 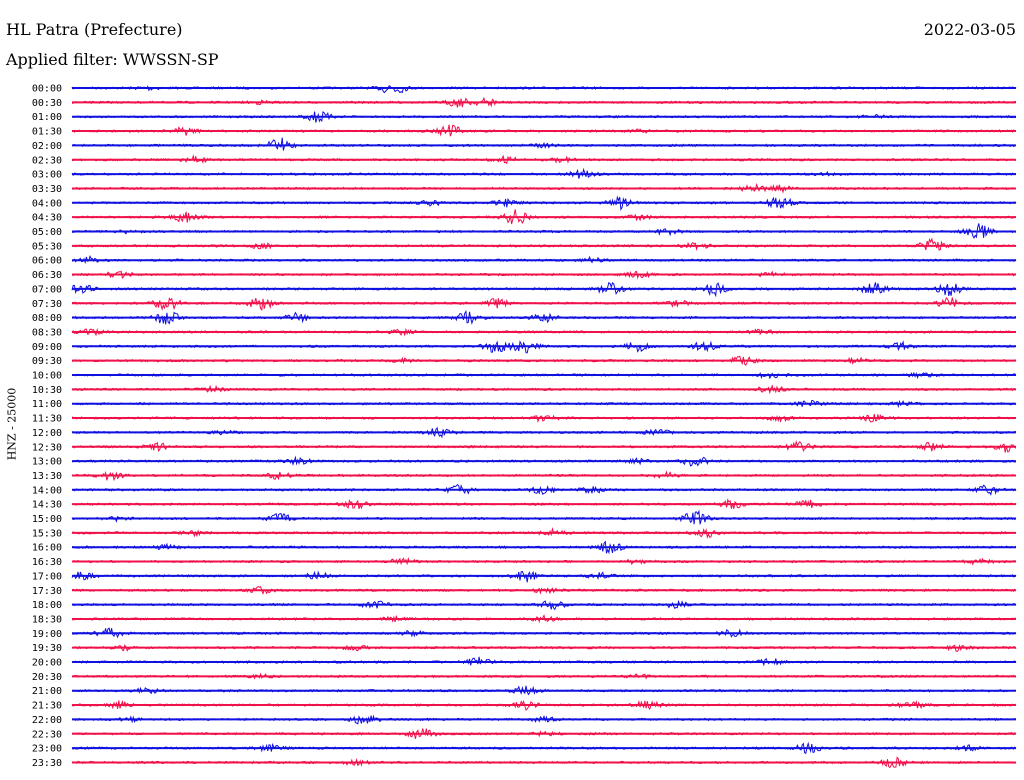 I want to click on row-time-label: 23:00, so click(x=47, y=749).